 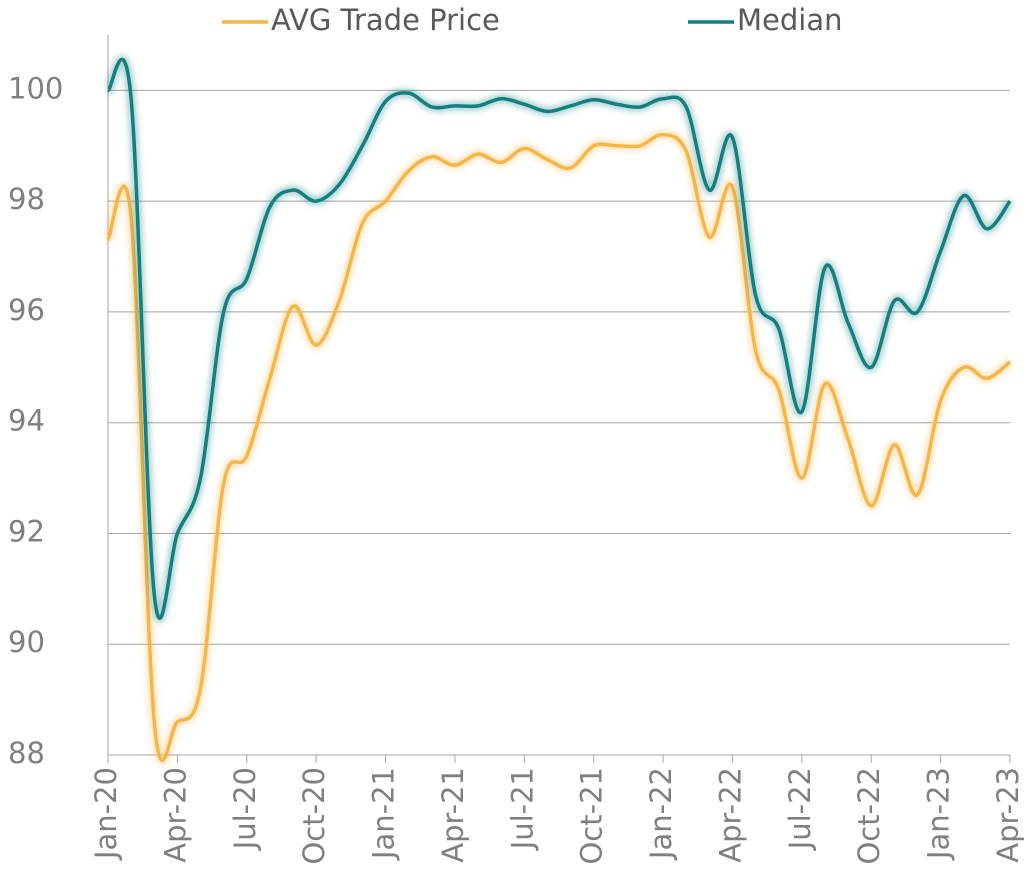 I want to click on legend-label: Median, so click(x=789, y=20).